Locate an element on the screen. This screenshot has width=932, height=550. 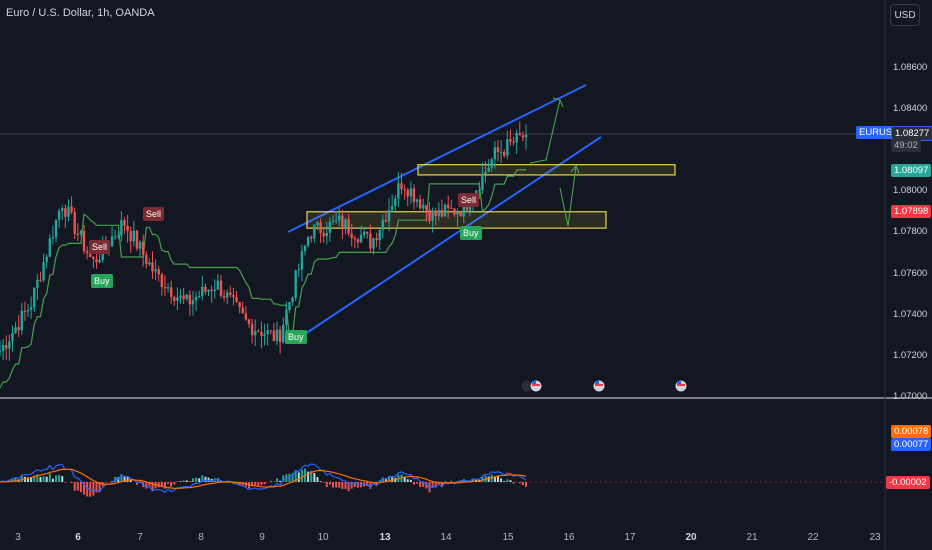
time-axis-label: 23 is located at coordinates (875, 537).